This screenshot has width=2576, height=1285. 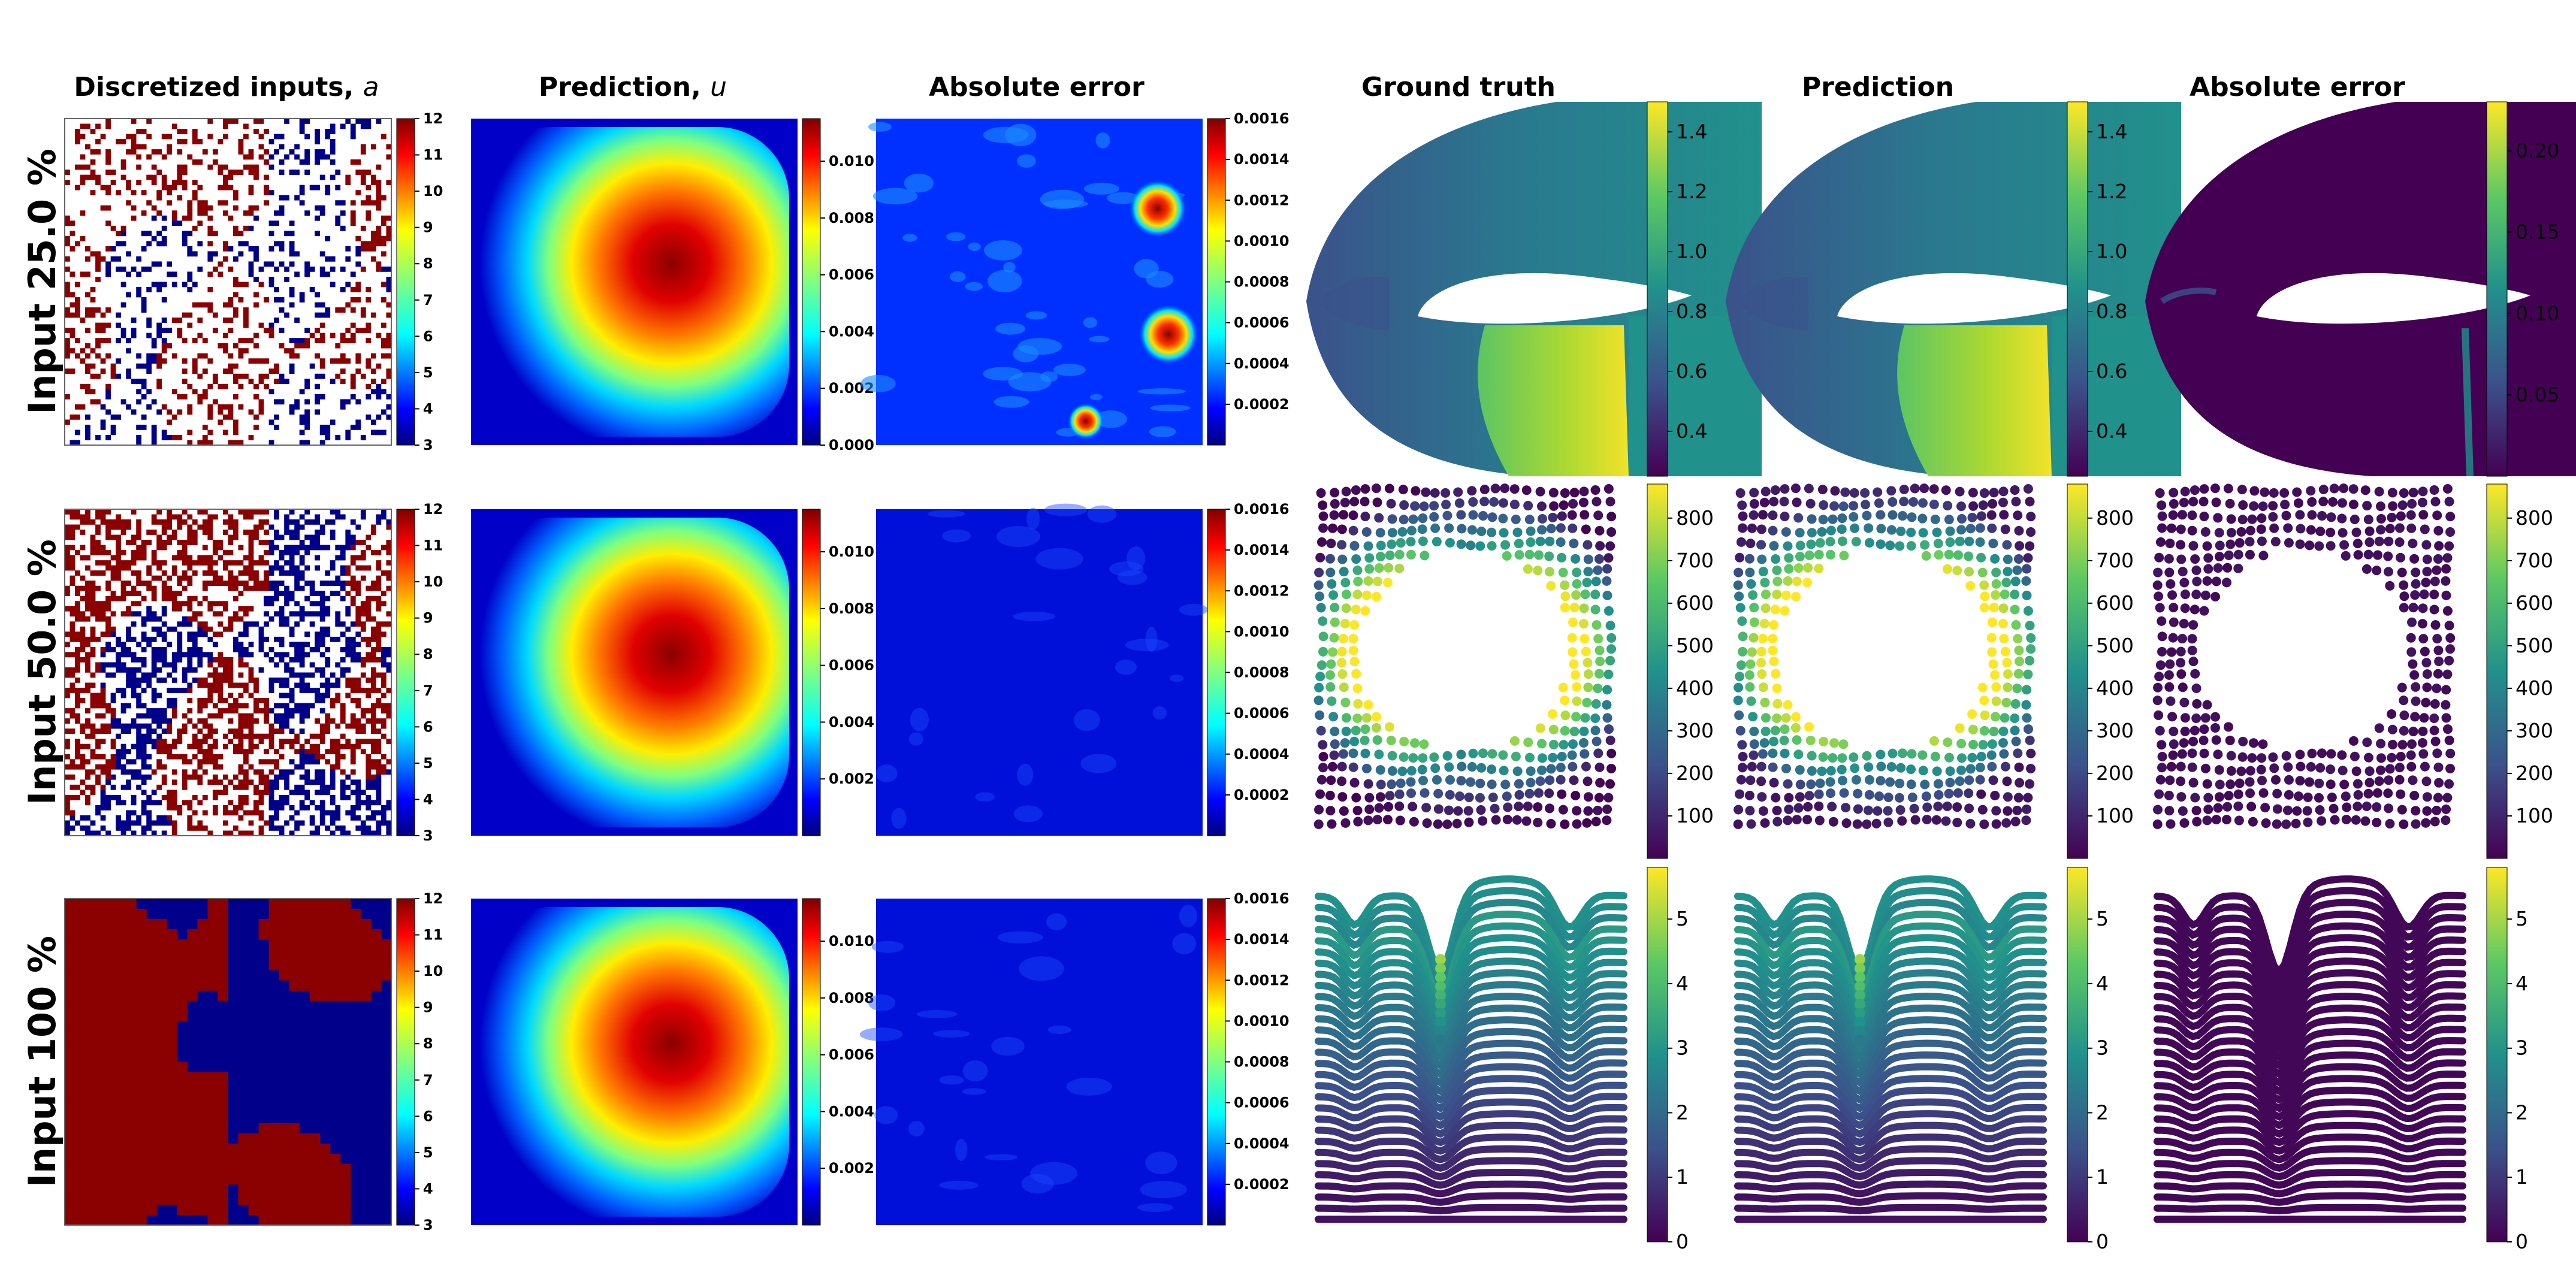 What do you see at coordinates (1262, 1184) in the screenshot?
I see `abs-error-colorbar-row-2-tick-label-0: 0.0002` at bounding box center [1262, 1184].